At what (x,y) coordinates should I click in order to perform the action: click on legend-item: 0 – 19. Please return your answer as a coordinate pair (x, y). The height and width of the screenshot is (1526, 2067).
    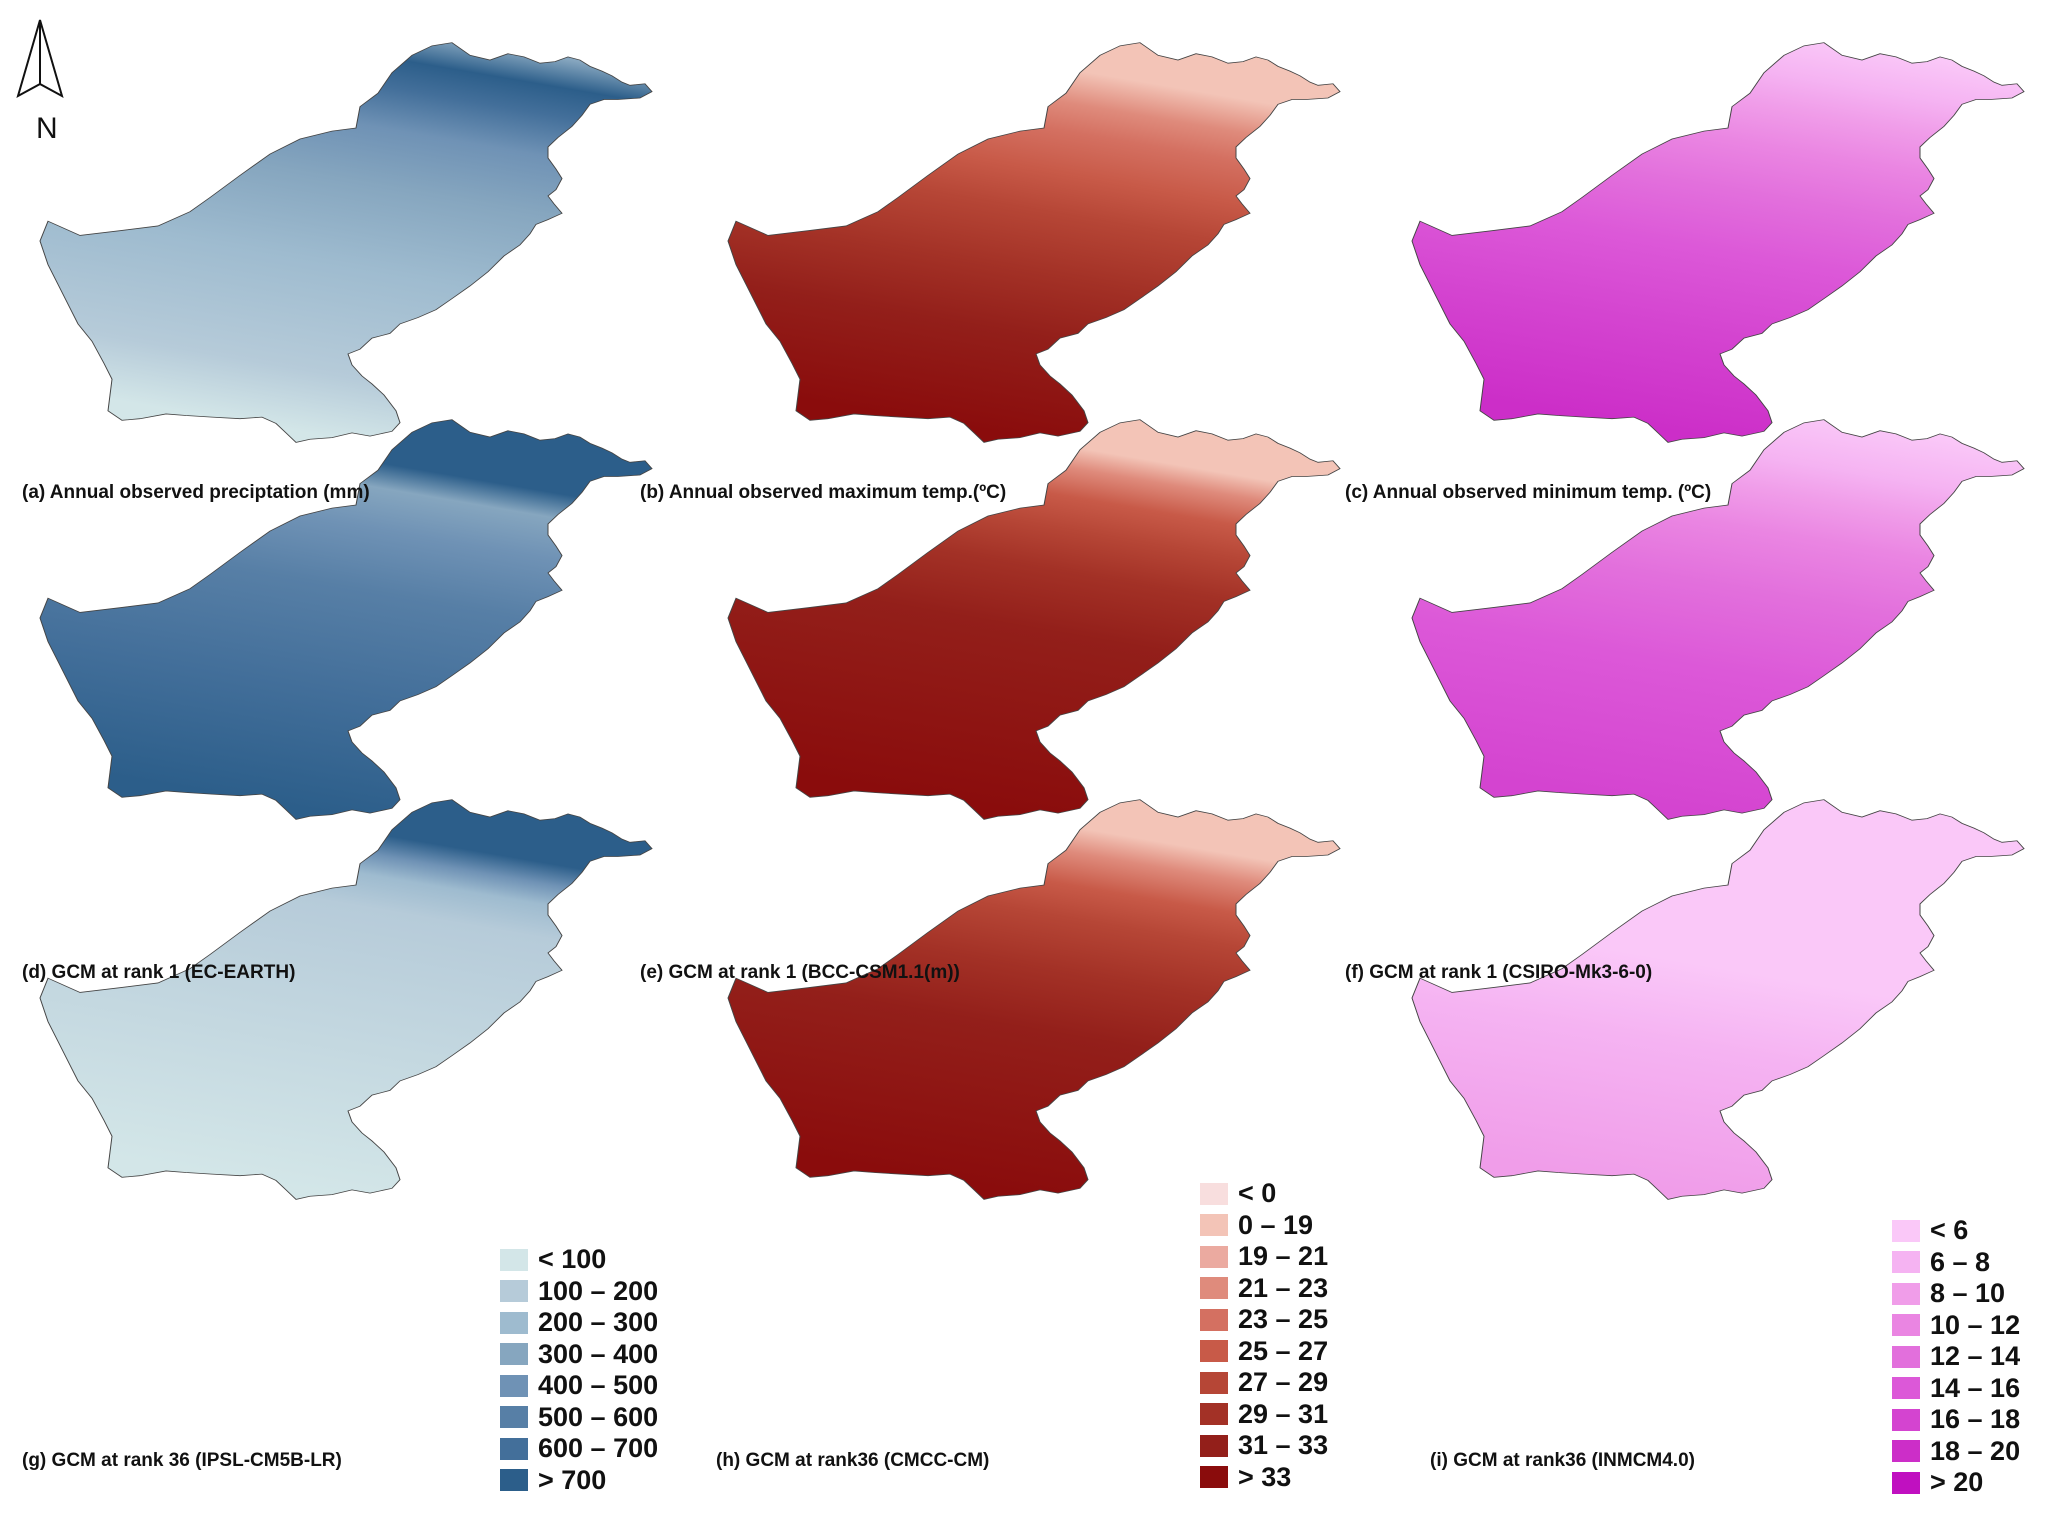
    Looking at the image, I should click on (1264, 1226).